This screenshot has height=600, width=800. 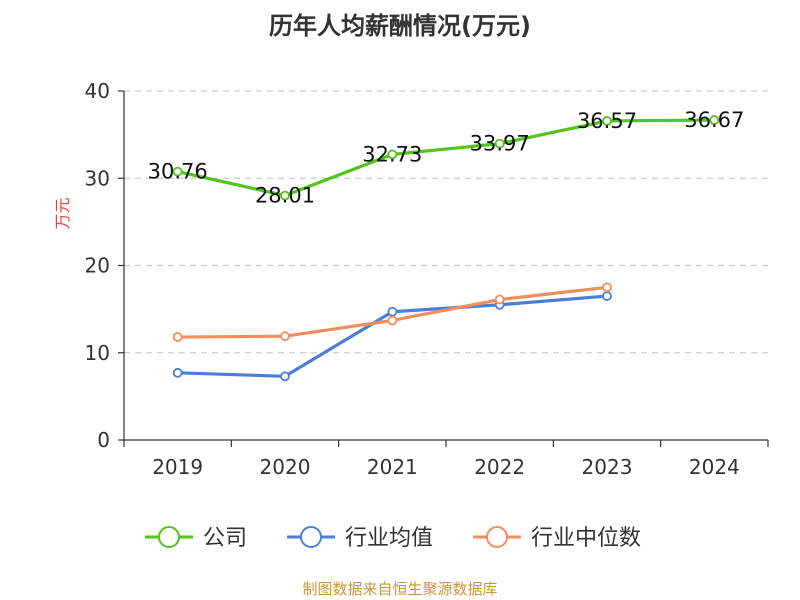 I want to click on x-tick-label: 2024, so click(x=714, y=467).